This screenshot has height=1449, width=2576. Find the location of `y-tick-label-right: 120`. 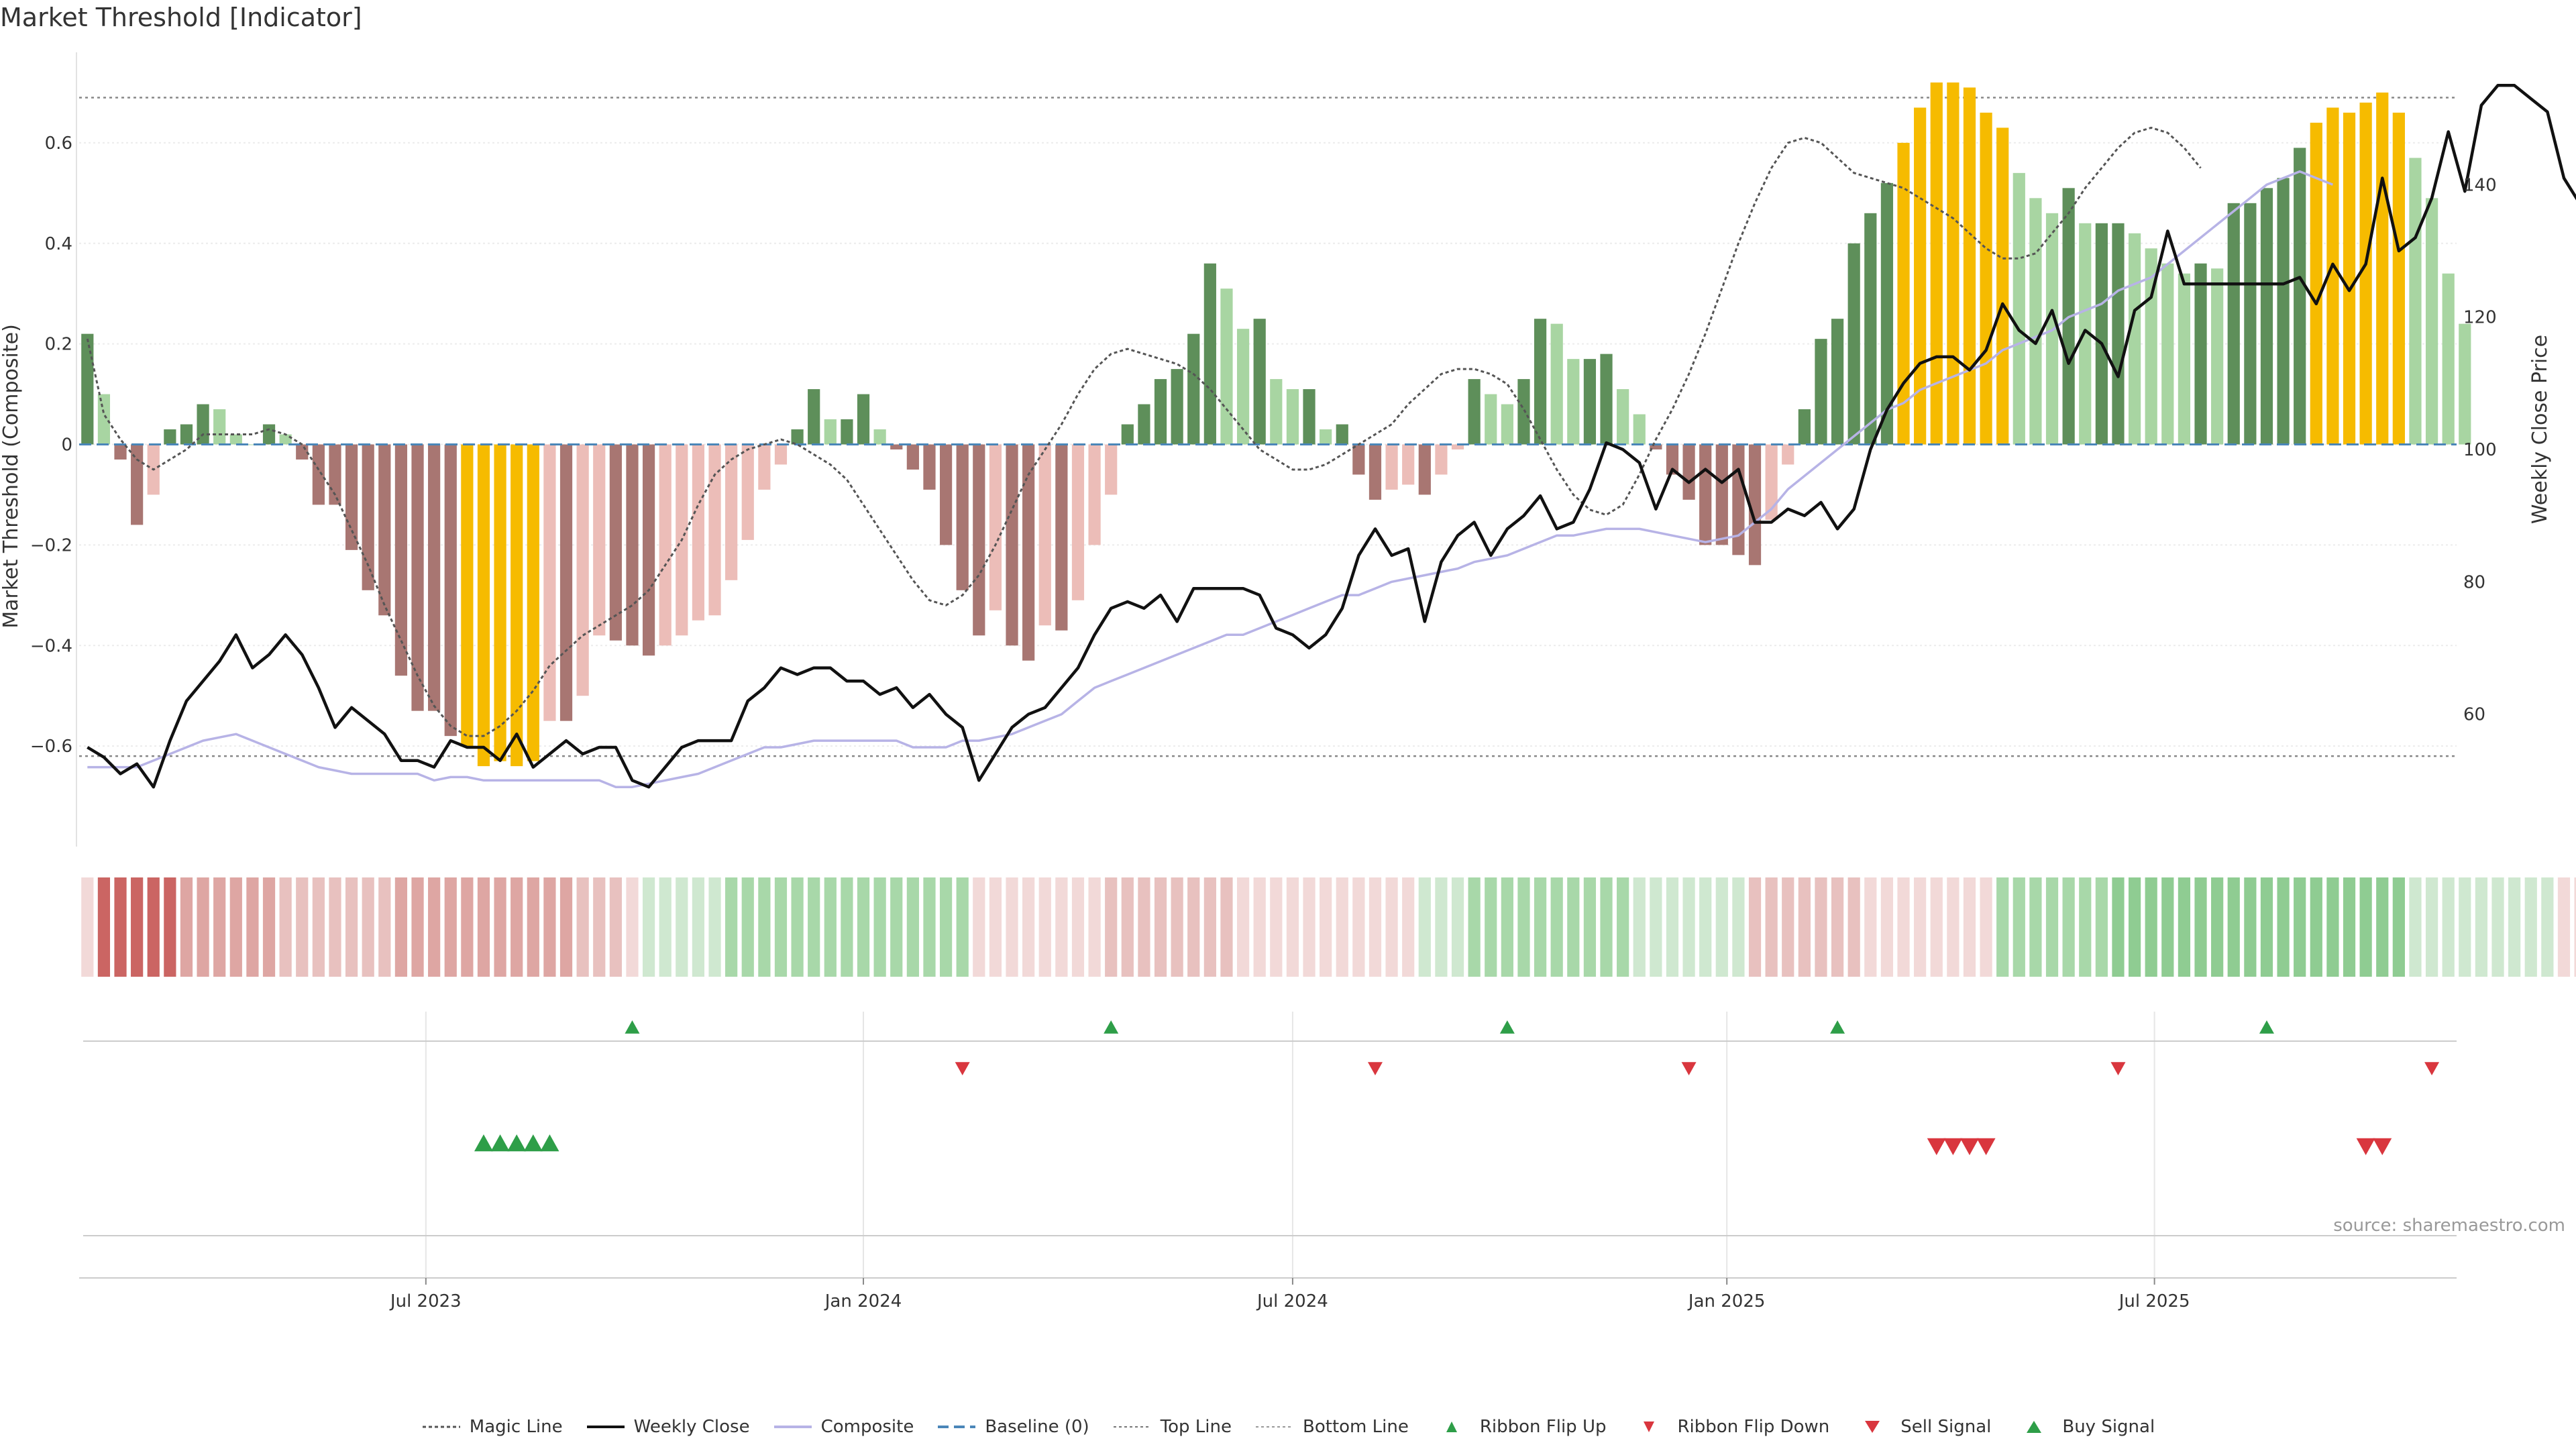

y-tick-label-right: 120 is located at coordinates (2480, 318).